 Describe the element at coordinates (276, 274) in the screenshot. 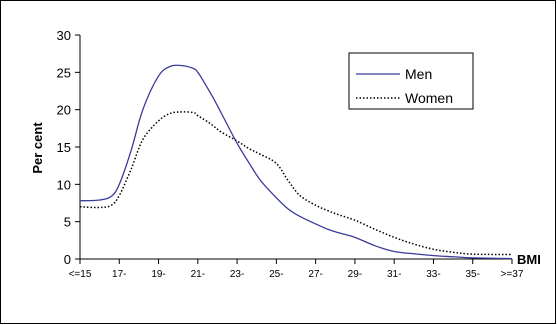

I see `x-tick-label: 25-` at that location.